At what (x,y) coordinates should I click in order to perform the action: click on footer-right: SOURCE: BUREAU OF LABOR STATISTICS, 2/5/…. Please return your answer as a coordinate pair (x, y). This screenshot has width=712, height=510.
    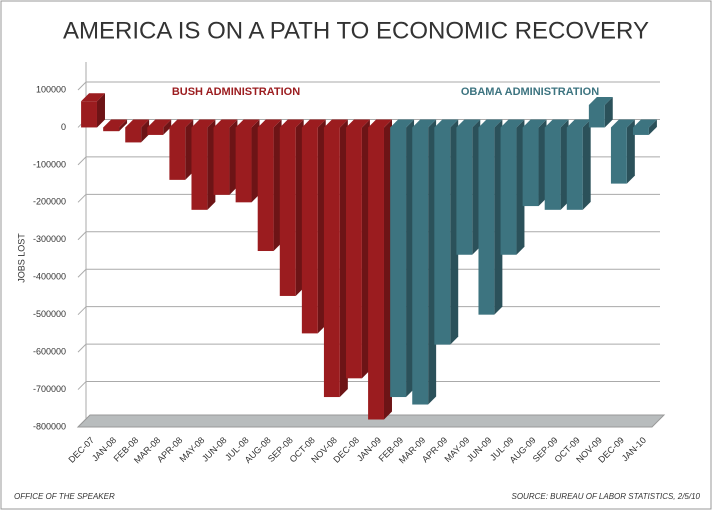
    Looking at the image, I should click on (606, 496).